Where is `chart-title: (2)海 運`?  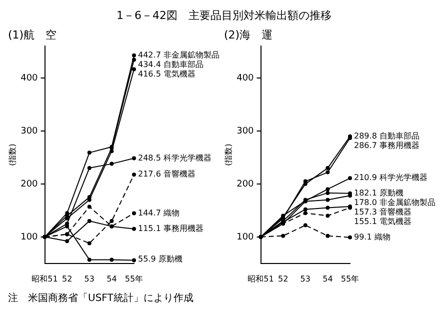
chart-title: (2)海 運 is located at coordinates (248, 35).